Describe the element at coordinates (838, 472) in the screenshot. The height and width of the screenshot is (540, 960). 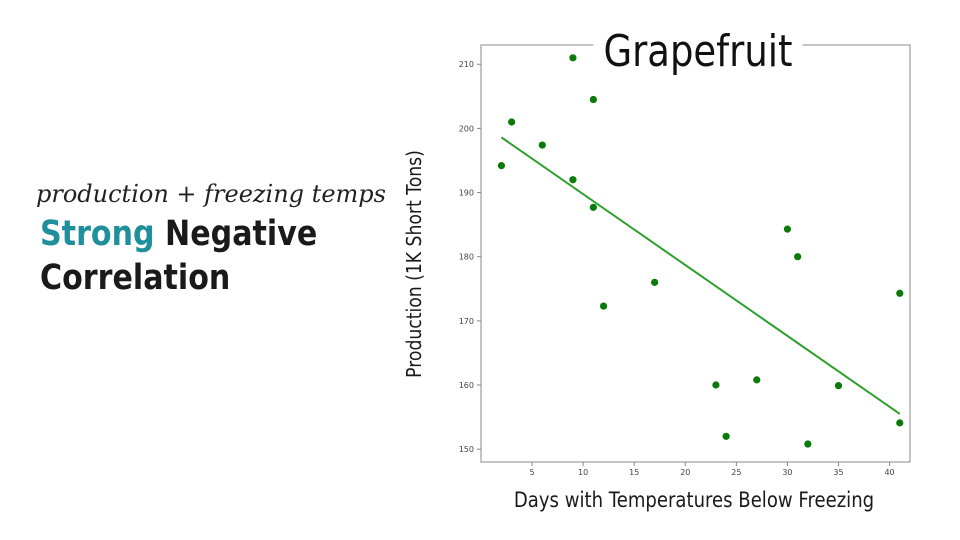
I see `x-tick-label: 35` at that location.